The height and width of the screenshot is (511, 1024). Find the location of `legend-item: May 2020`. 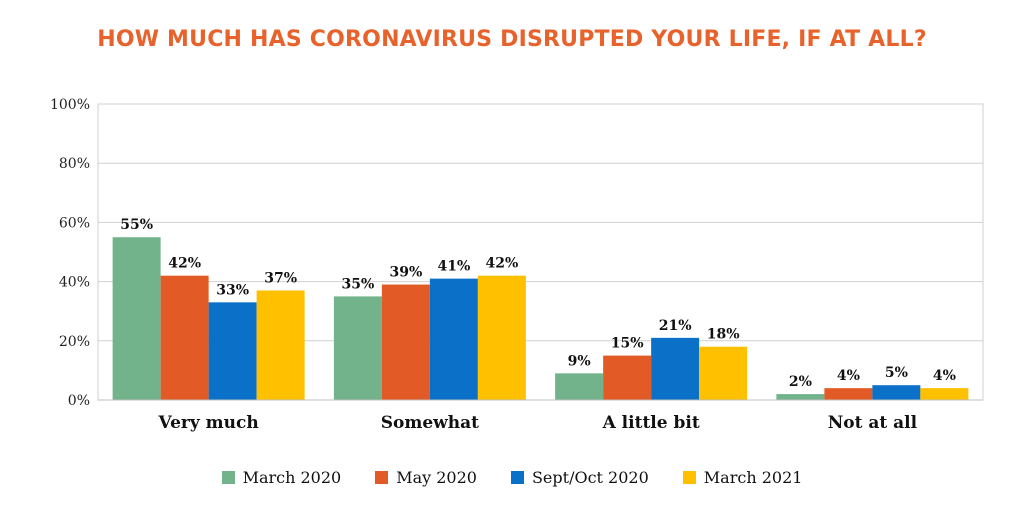

legend-item: May 2020 is located at coordinates (426, 477).